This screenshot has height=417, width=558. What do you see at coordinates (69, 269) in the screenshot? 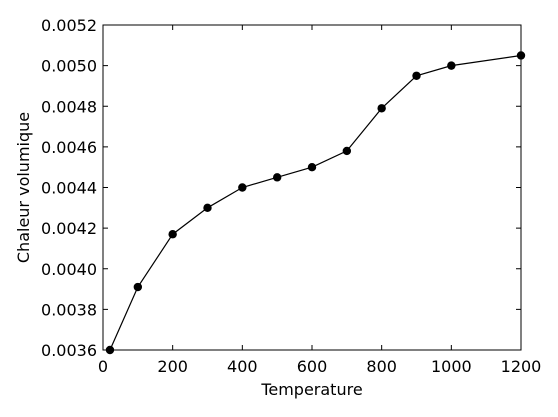
I see `y-tick-label: 0.0040` at bounding box center [69, 269].